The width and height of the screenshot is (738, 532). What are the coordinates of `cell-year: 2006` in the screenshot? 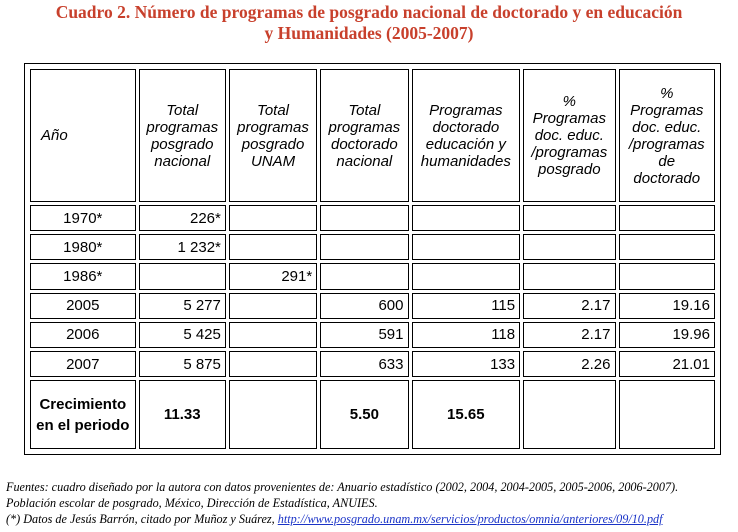 It's located at (83, 335).